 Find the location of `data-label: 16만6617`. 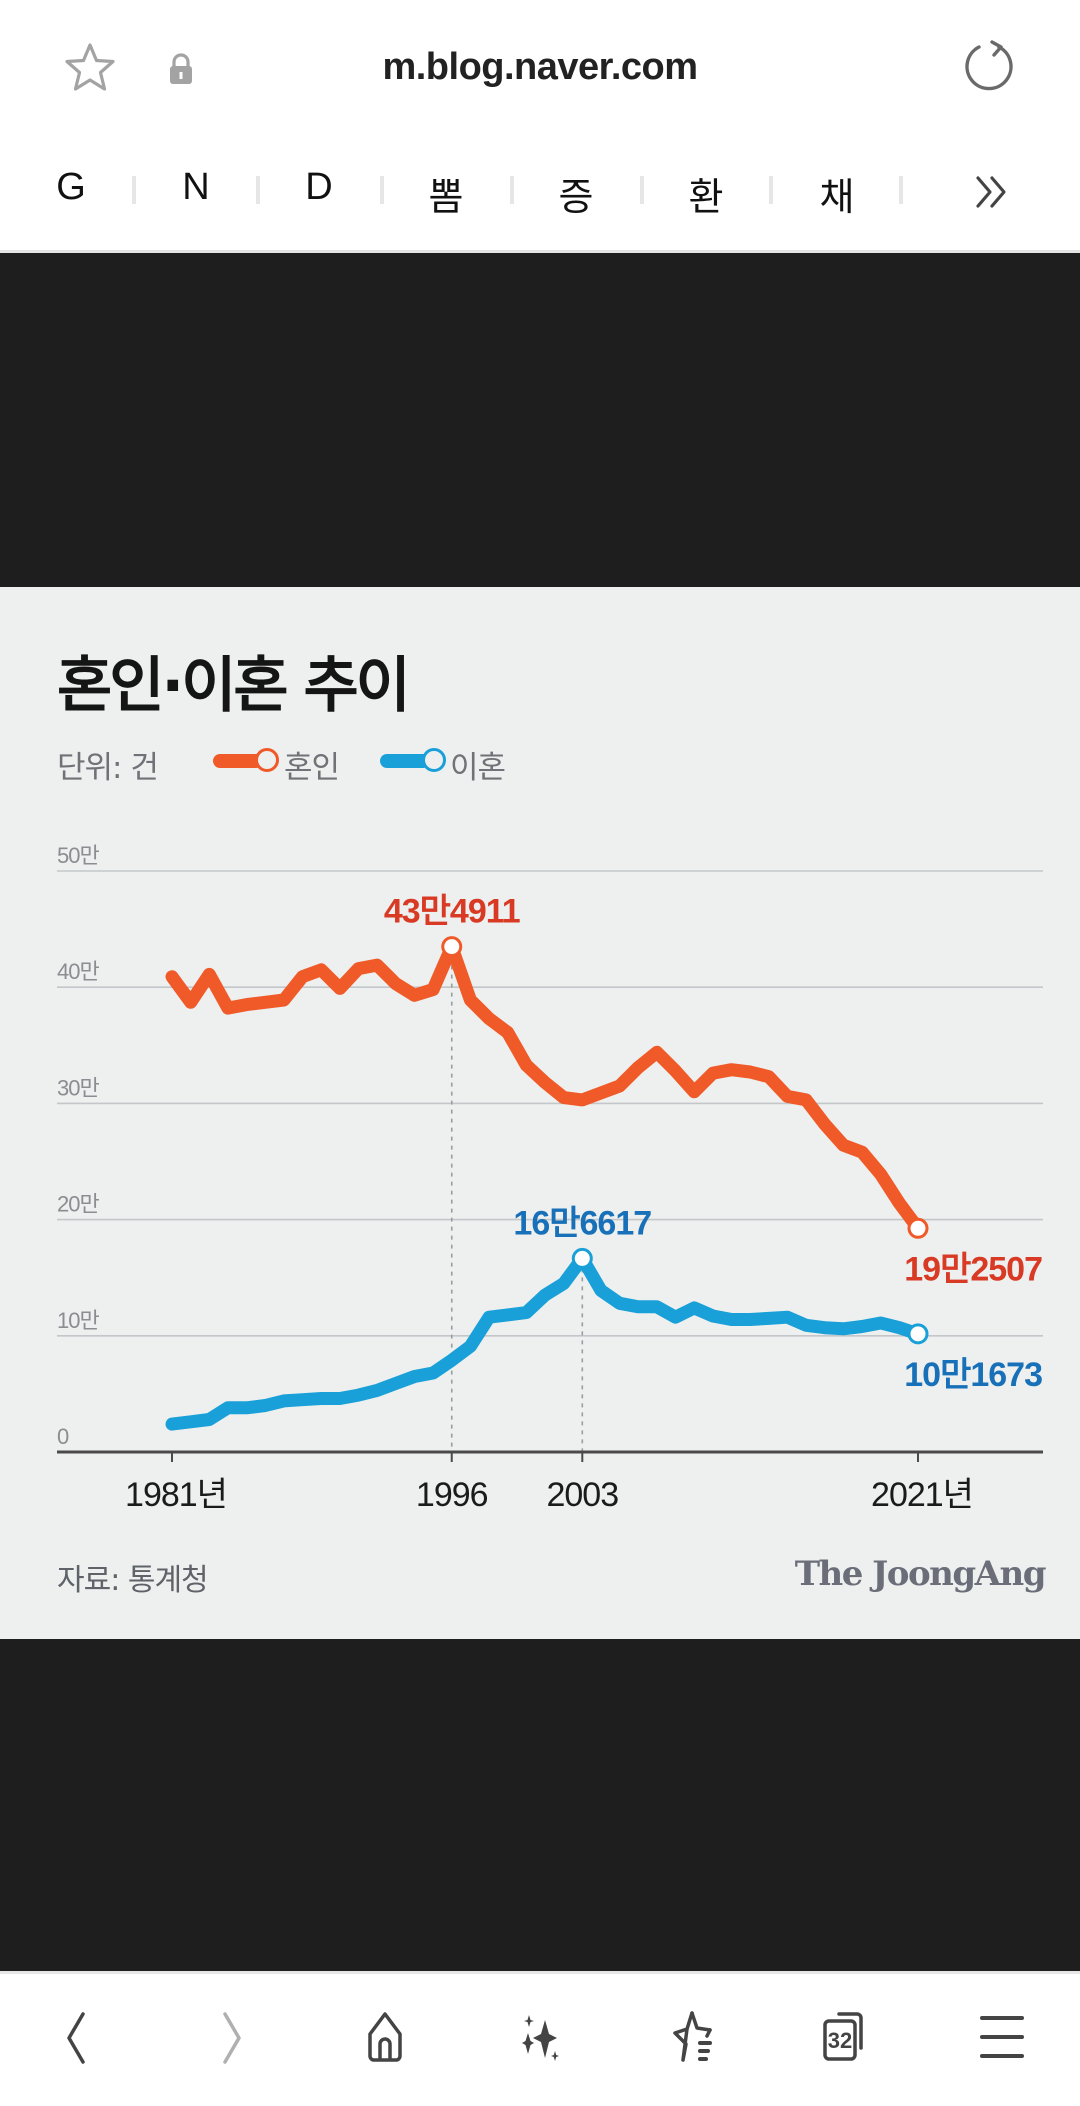

data-label: 16만6617 is located at coordinates (582, 1223).